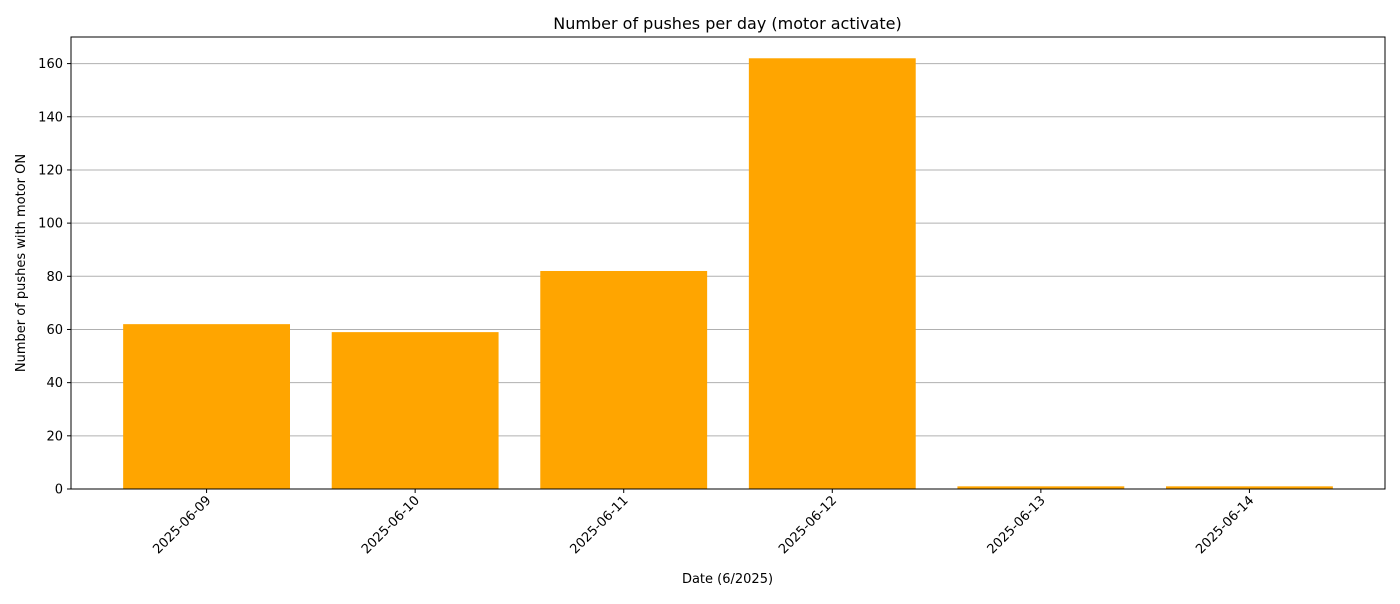 Image resolution: width=1400 pixels, height=604 pixels. Describe the element at coordinates (808, 525) in the screenshot. I see `x-tick-label: 2025-06-12` at that location.